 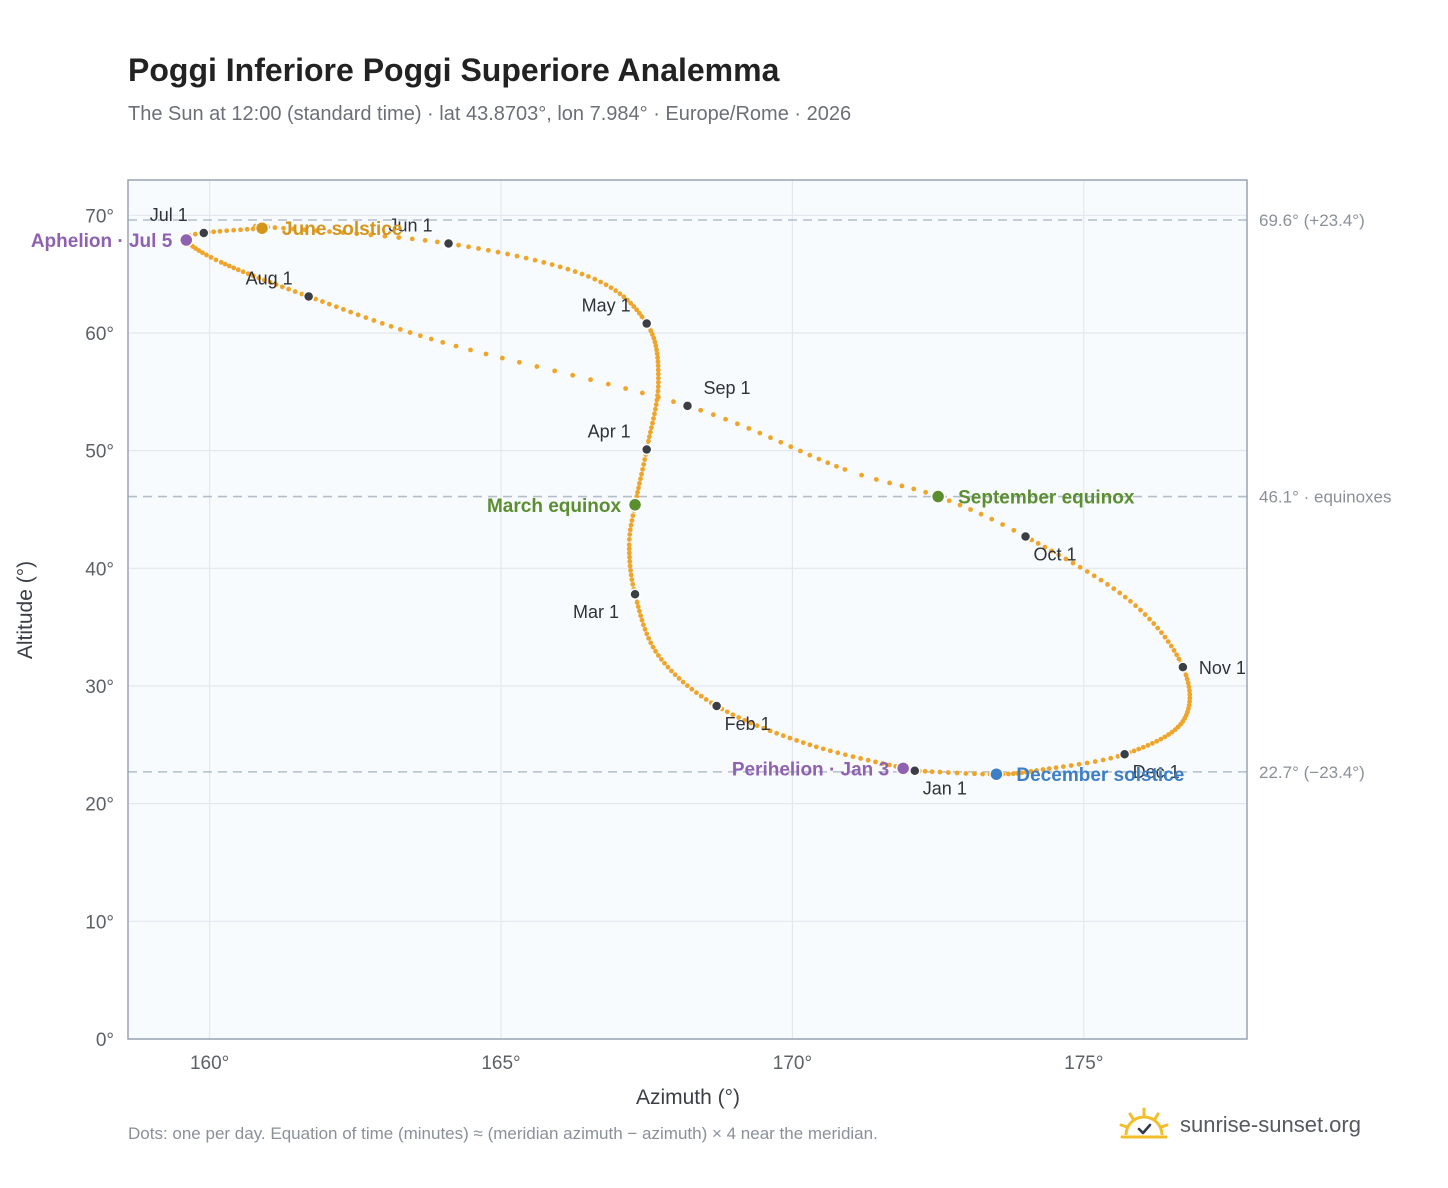 What do you see at coordinates (1046, 498) in the screenshot?
I see `event-label: September equinox` at bounding box center [1046, 498].